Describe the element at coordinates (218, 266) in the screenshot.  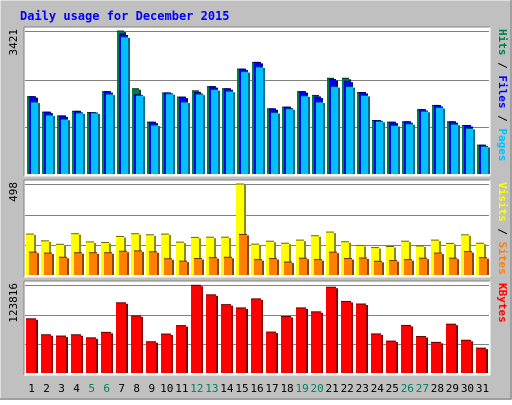
I see `bar-visits-sites-13-shade` at that location.